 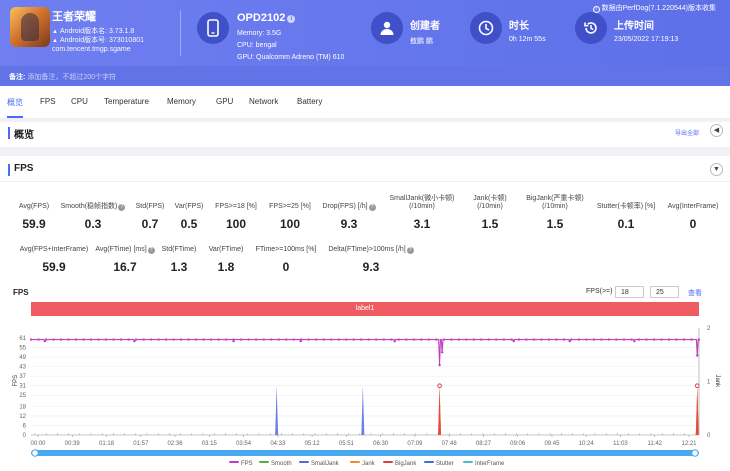 I want to click on legend-item-smalljank: SmallJank, so click(x=319, y=464).